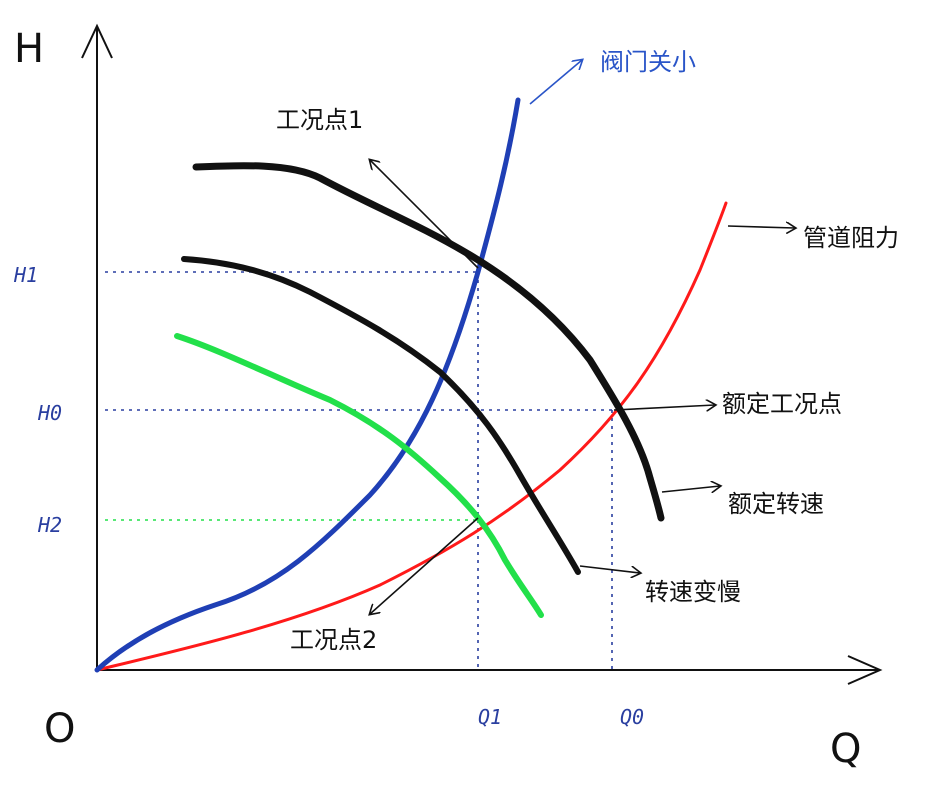 This screenshot has width=944, height=797. I want to click on slowest-speed-curve, so click(359, 475).